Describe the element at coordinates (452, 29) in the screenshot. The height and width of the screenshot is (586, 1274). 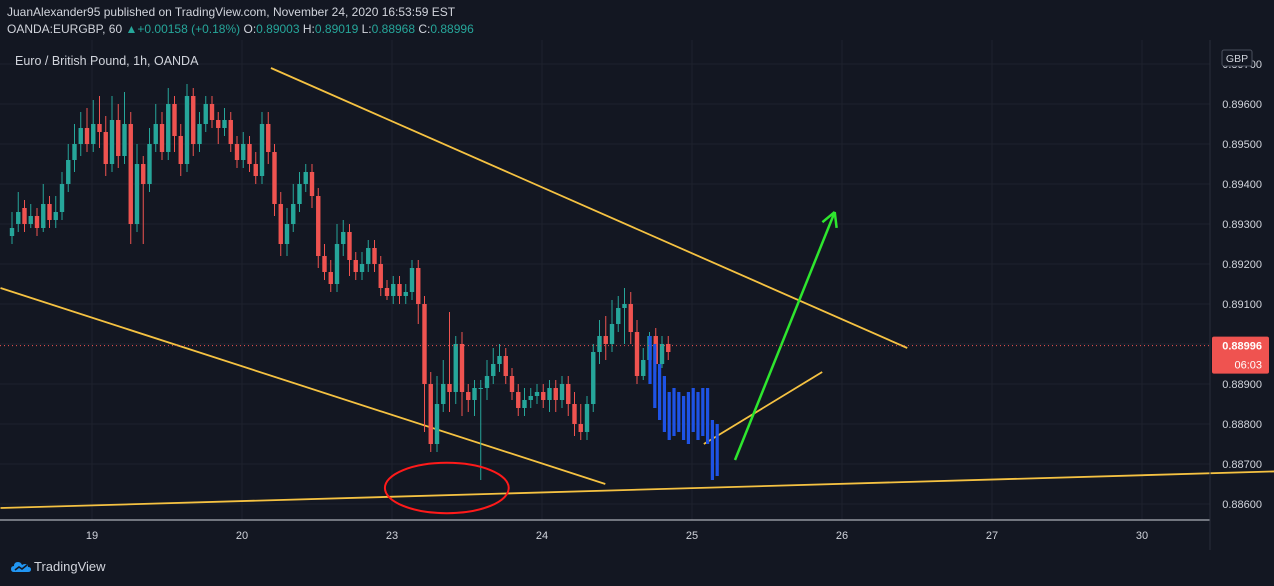
I see `close-value: 0.88996` at that location.